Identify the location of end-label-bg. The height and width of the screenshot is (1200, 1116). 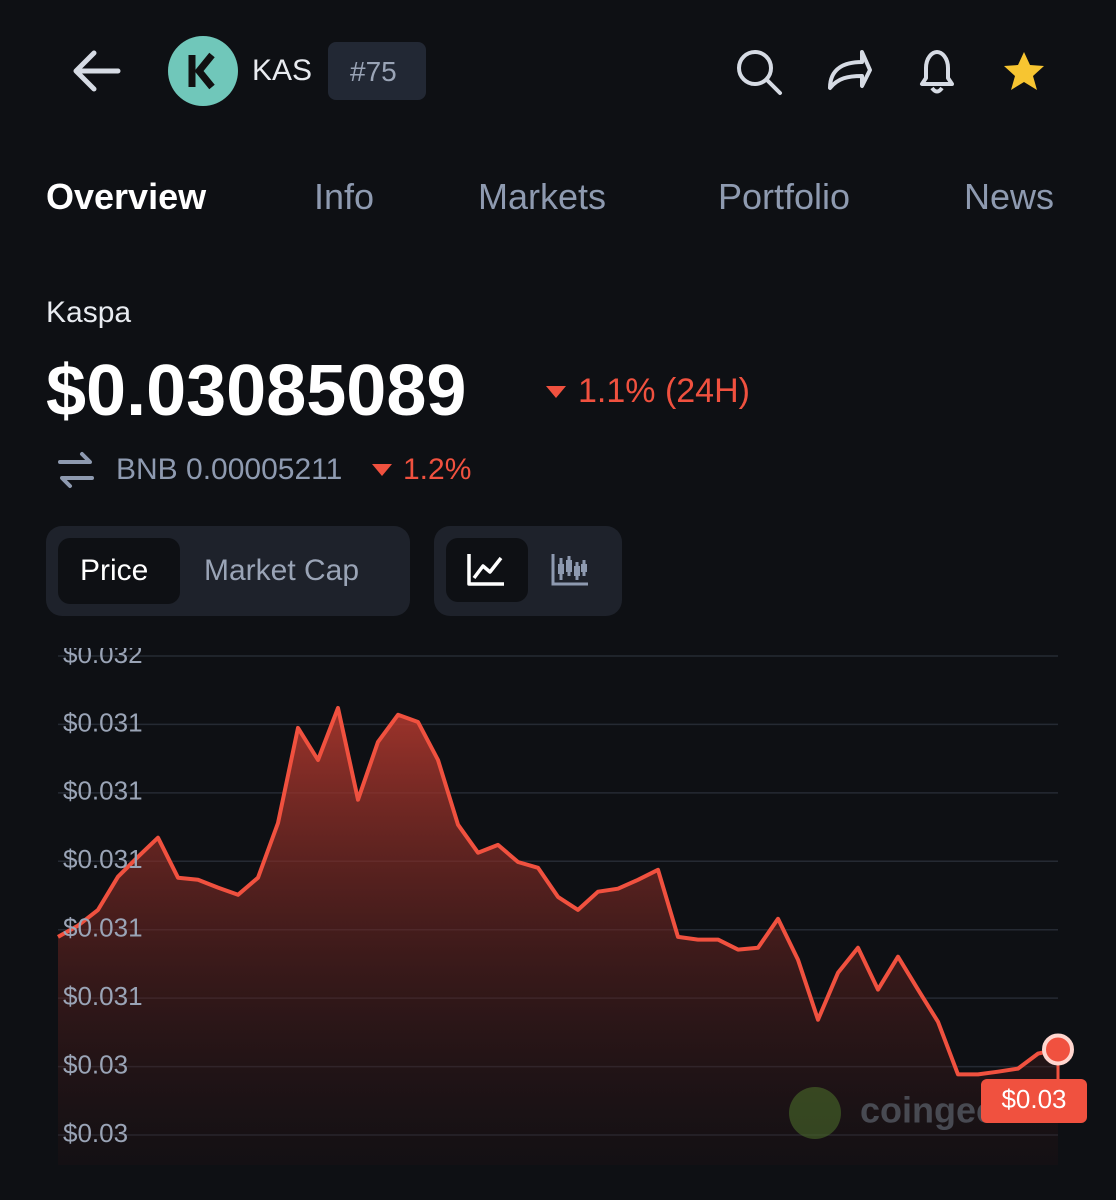
(1034, 1101).